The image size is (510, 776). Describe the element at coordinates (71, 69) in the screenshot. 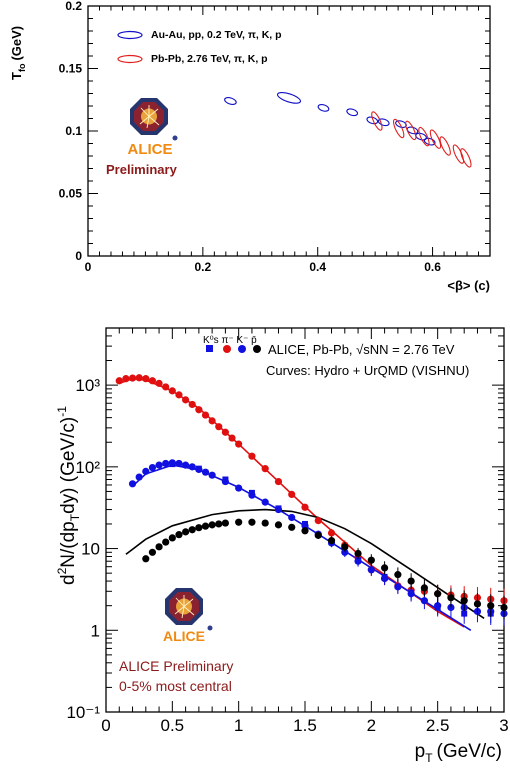

I see `top-y-tick-label: 0.15` at that location.